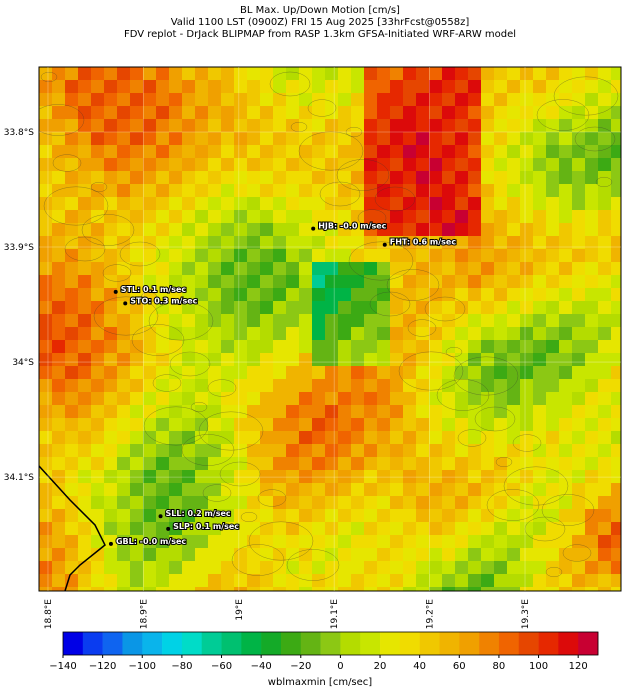  Describe the element at coordinates (125, 303) in the screenshot. I see `station-marker` at that location.